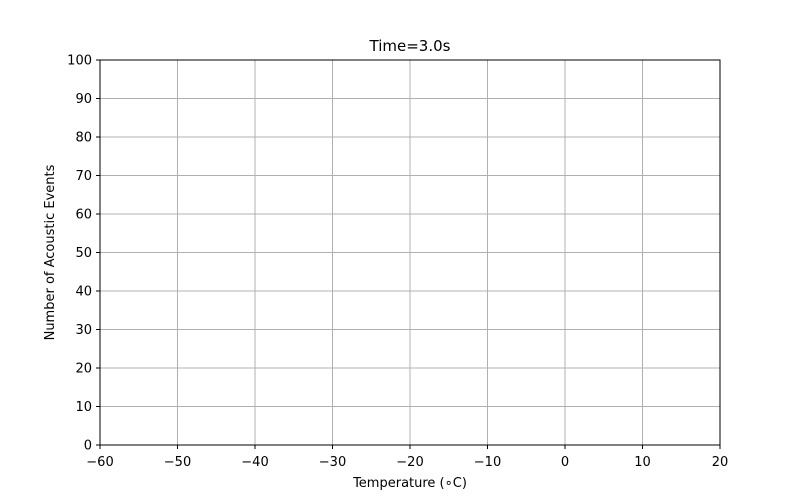 The height and width of the screenshot is (500, 800). What do you see at coordinates (83, 330) in the screenshot?
I see `y-tick-label: 30` at bounding box center [83, 330].